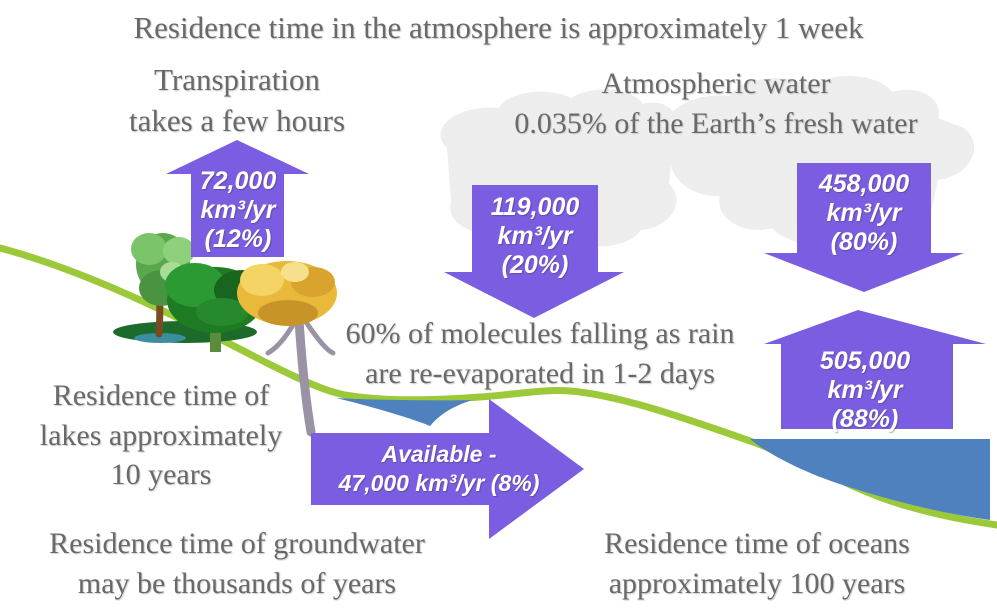 The height and width of the screenshot is (616, 997). What do you see at coordinates (238, 181) in the screenshot?
I see `flow-transpiration-value: 72,000` at bounding box center [238, 181].